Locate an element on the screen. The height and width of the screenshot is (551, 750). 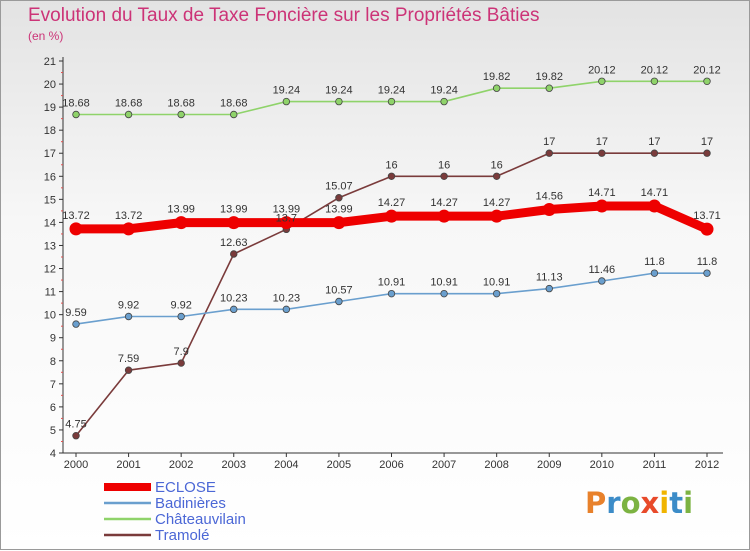
y-tick-label: 9 is located at coordinates (53, 339).